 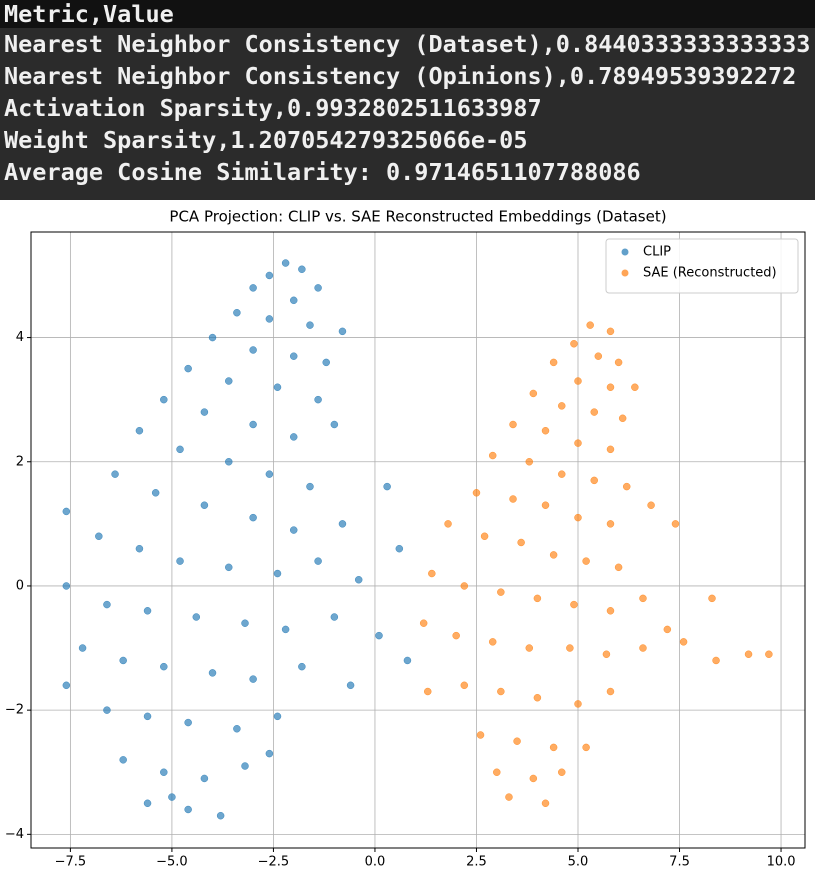 I want to click on console-line: Metric,Value, so click(x=407, y=14).